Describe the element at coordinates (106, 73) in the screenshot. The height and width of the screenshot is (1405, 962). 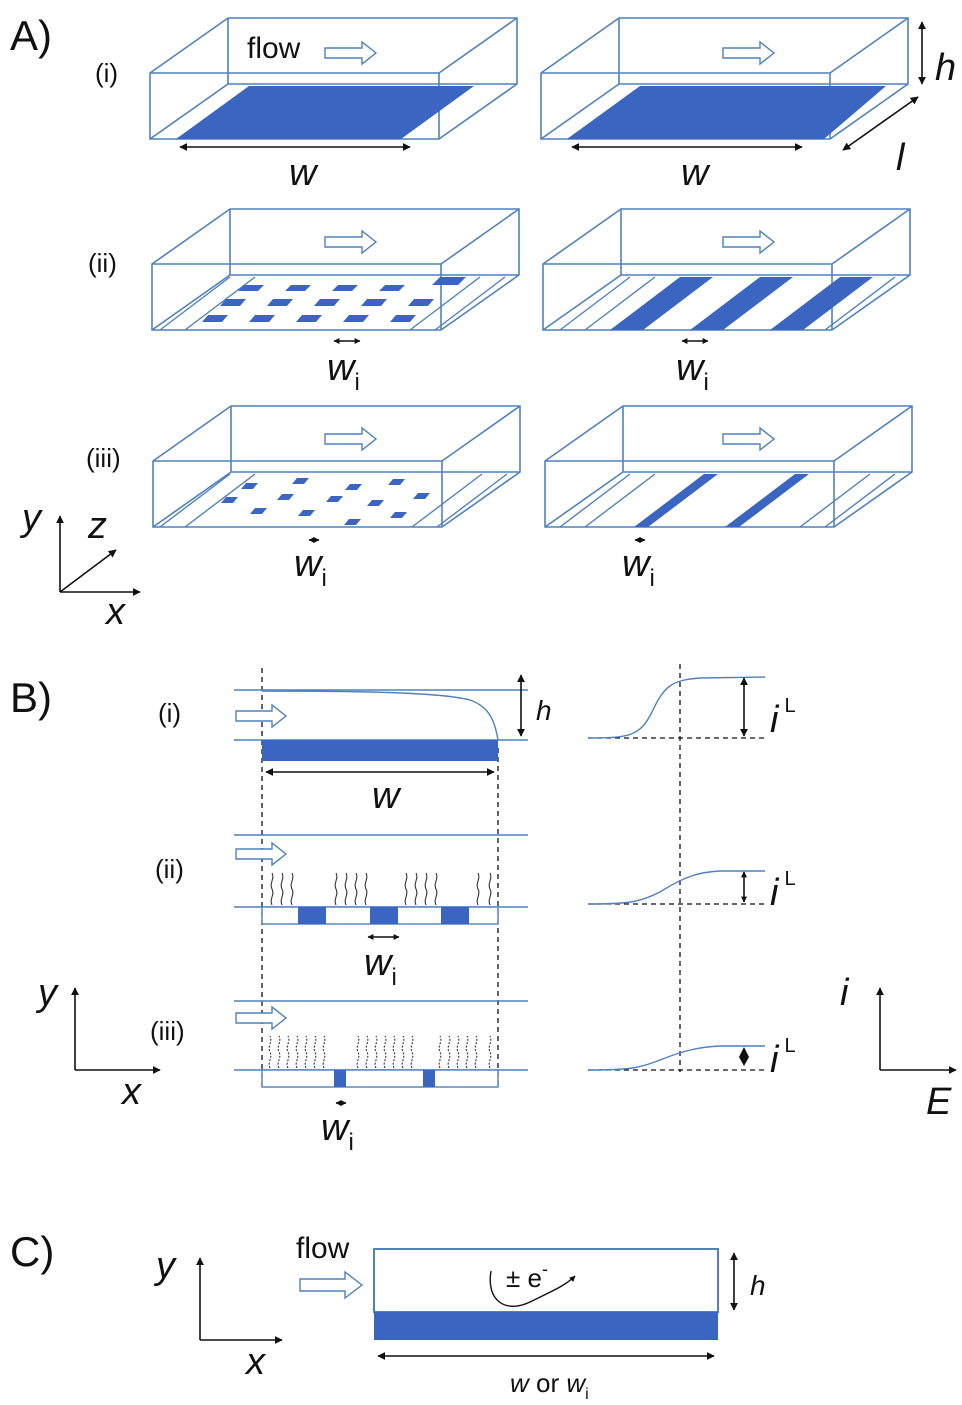
I see `panel-a-row-label-i: (i)` at that location.